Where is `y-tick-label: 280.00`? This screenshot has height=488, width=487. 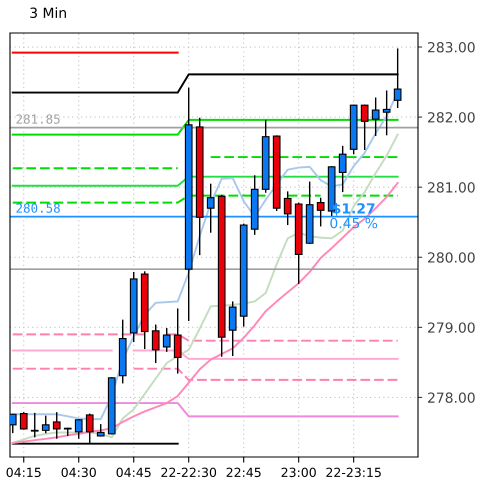
y-tick-label: 280.00 is located at coordinates (451, 257).